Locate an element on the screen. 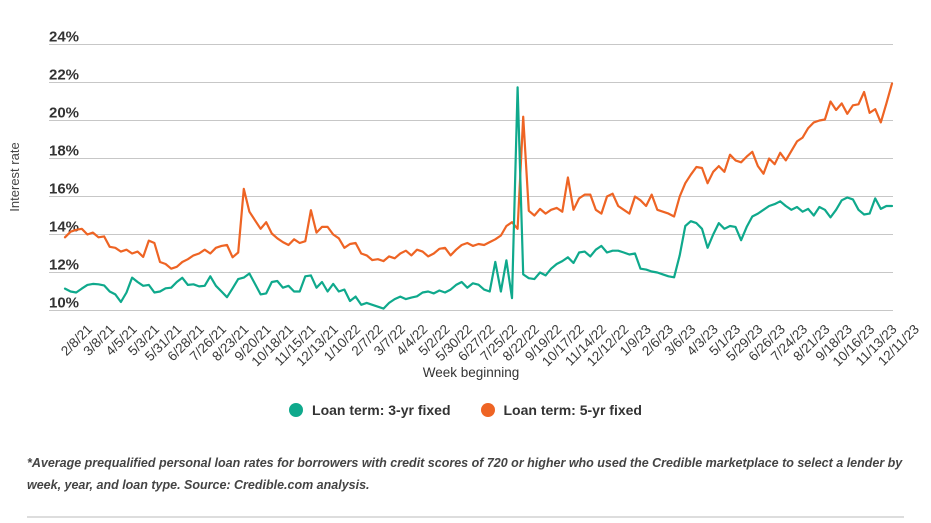 The height and width of the screenshot is (523, 931). svg-text: 20% is located at coordinates (64, 113).